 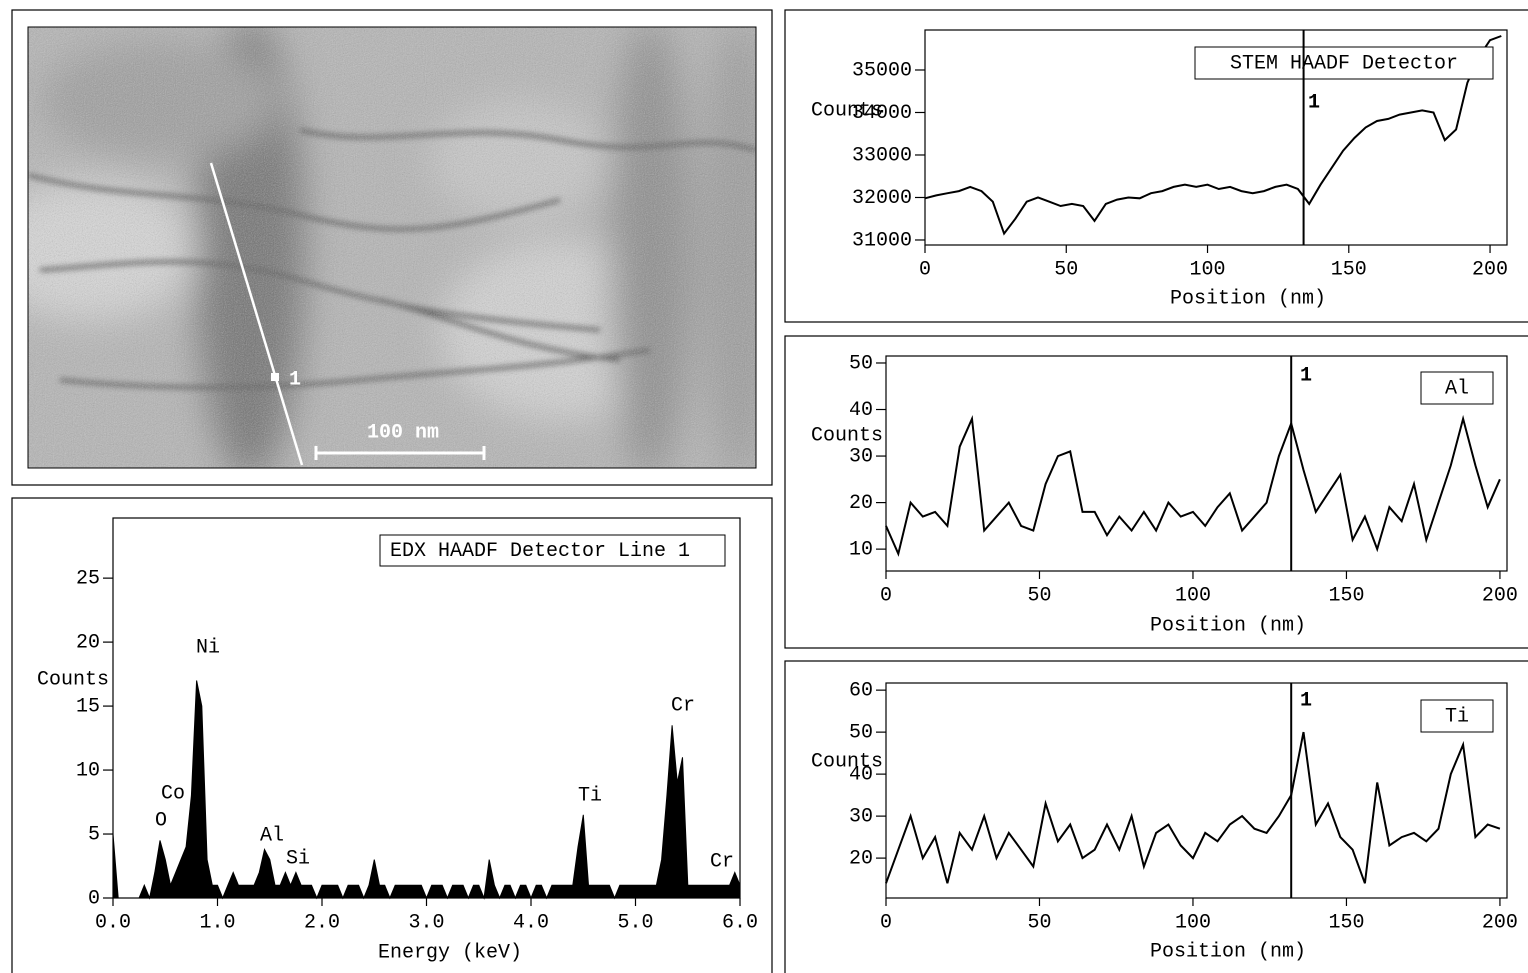 I want to click on legend-label: Ti, so click(x=1457, y=716).